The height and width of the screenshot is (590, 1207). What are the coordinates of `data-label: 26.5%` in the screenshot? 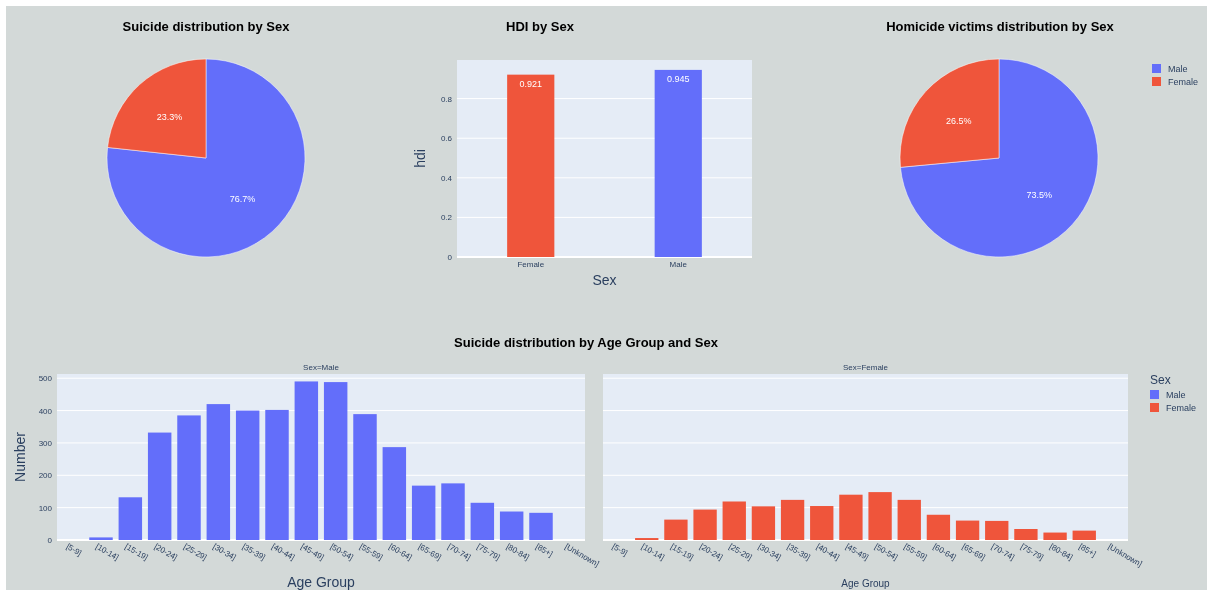 It's located at (958, 121).